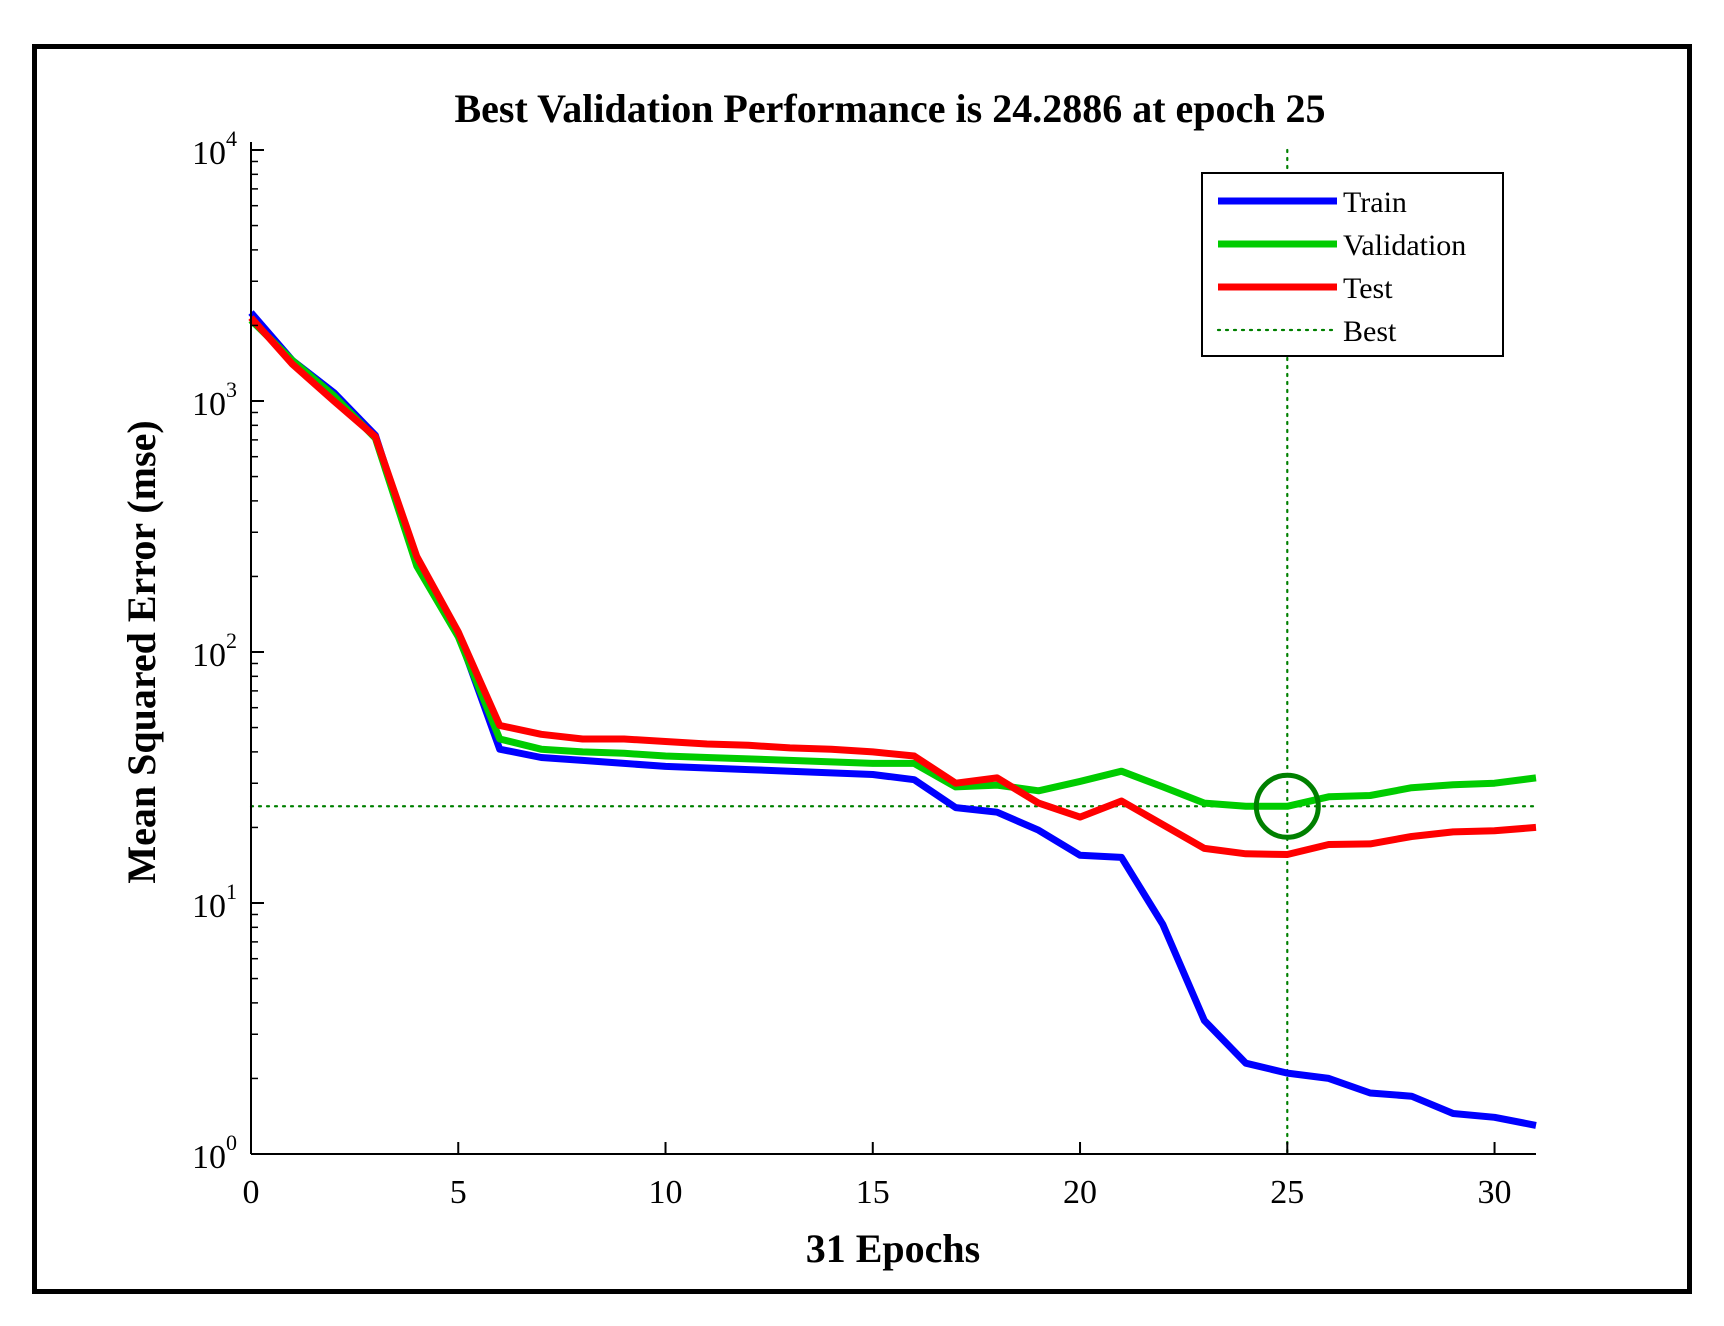 This screenshot has height=1326, width=1724. I want to click on legend-label-best: Best, so click(1370, 331).